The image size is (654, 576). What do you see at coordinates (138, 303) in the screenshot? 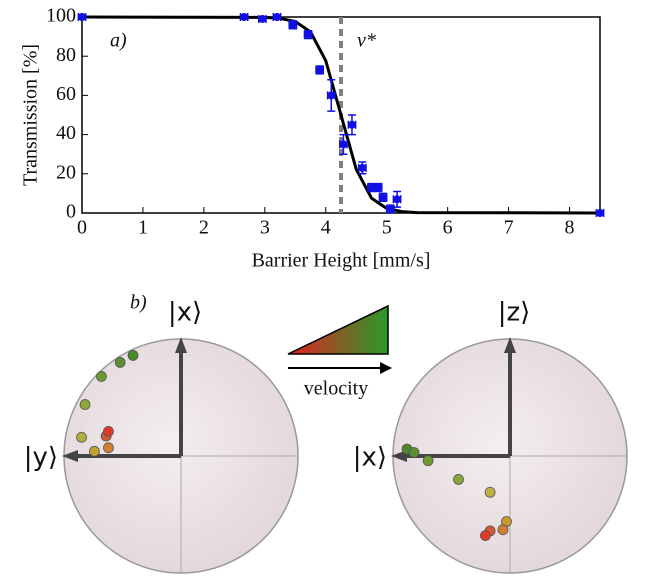
I see `panel-label: b)` at bounding box center [138, 303].